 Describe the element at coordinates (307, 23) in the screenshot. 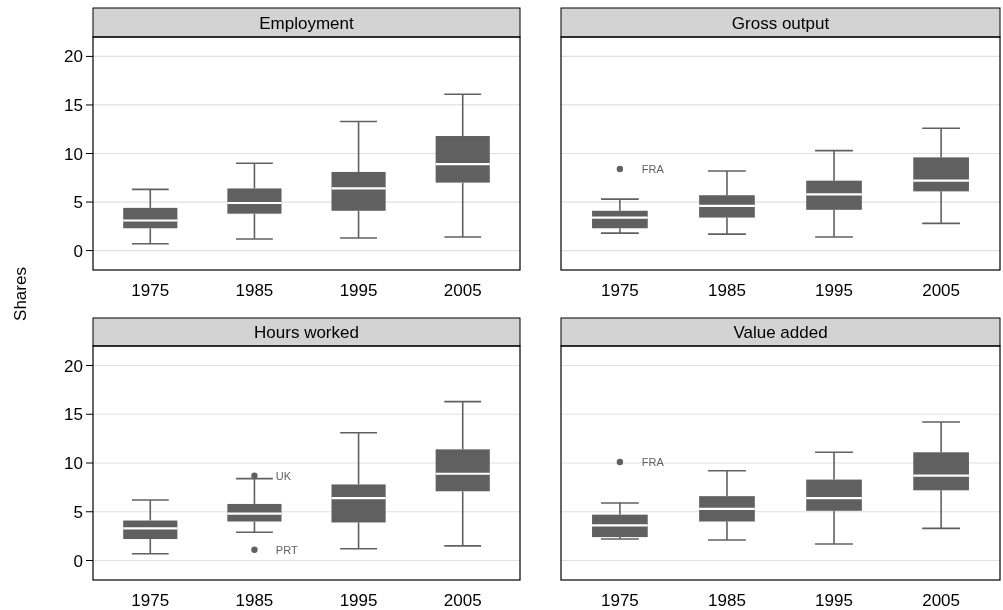

I see `chart-title: Employment` at that location.